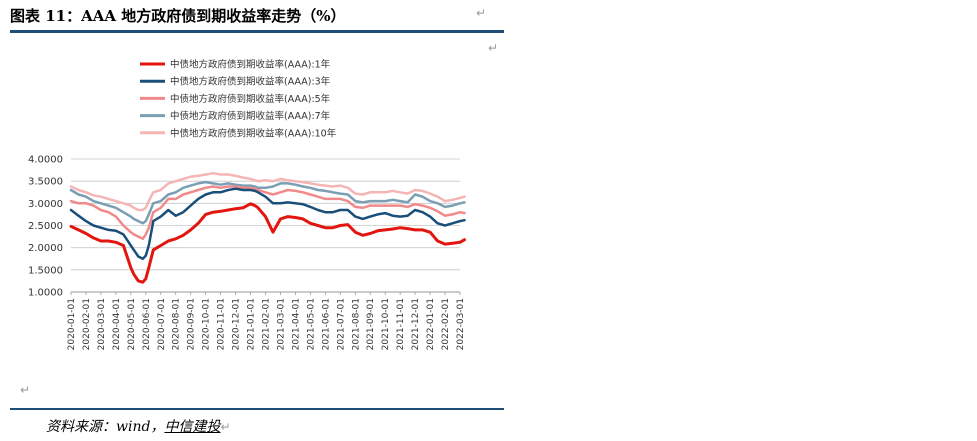  I want to click on y-tick-label: 3.5000, so click(45, 182).